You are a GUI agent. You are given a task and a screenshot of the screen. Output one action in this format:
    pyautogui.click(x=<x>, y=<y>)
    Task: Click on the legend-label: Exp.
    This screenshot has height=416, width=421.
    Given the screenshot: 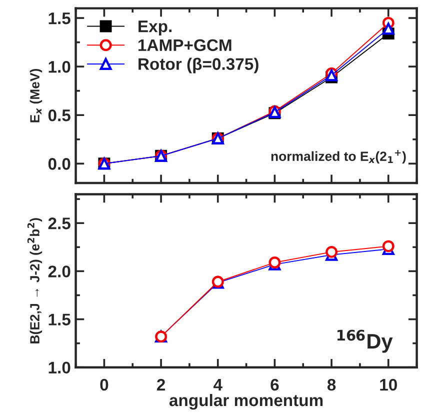 What is the action you would take?
    pyautogui.click(x=155, y=28)
    